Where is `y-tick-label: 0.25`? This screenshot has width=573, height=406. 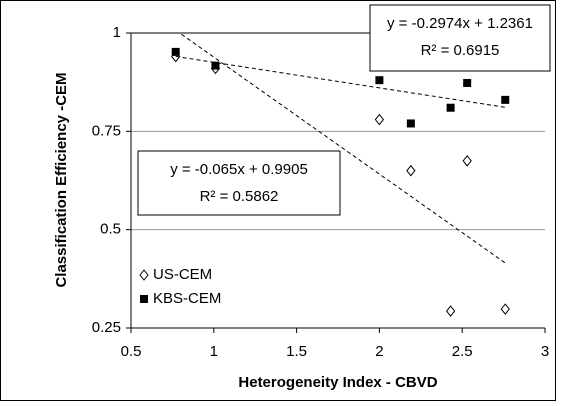
y-tick-label: 0.25 is located at coordinates (106, 327).